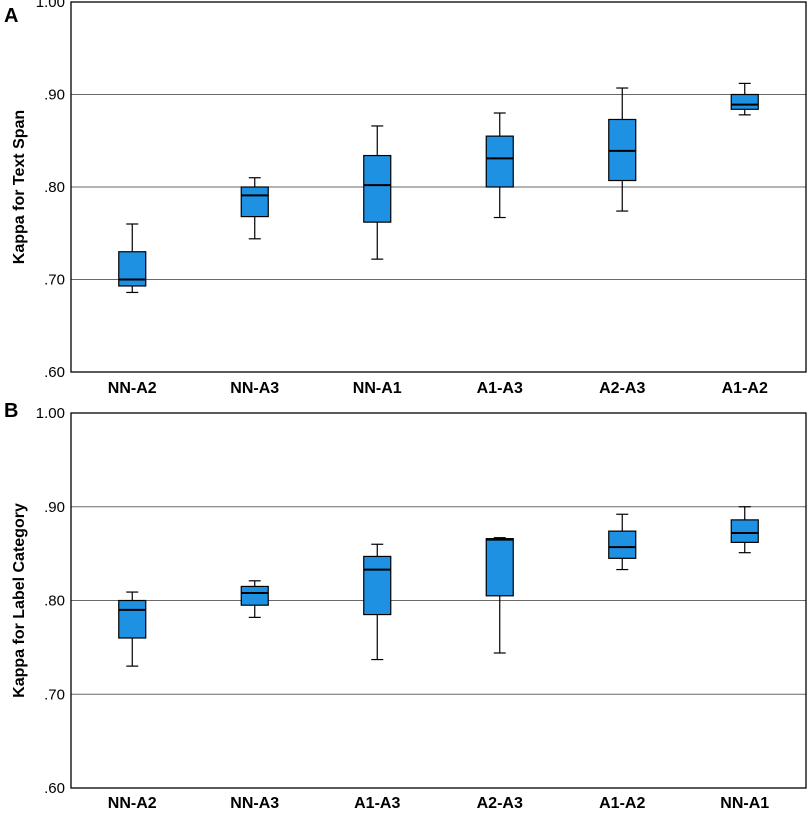  I want to click on boxplot-a-a1-a3, so click(499, 165).